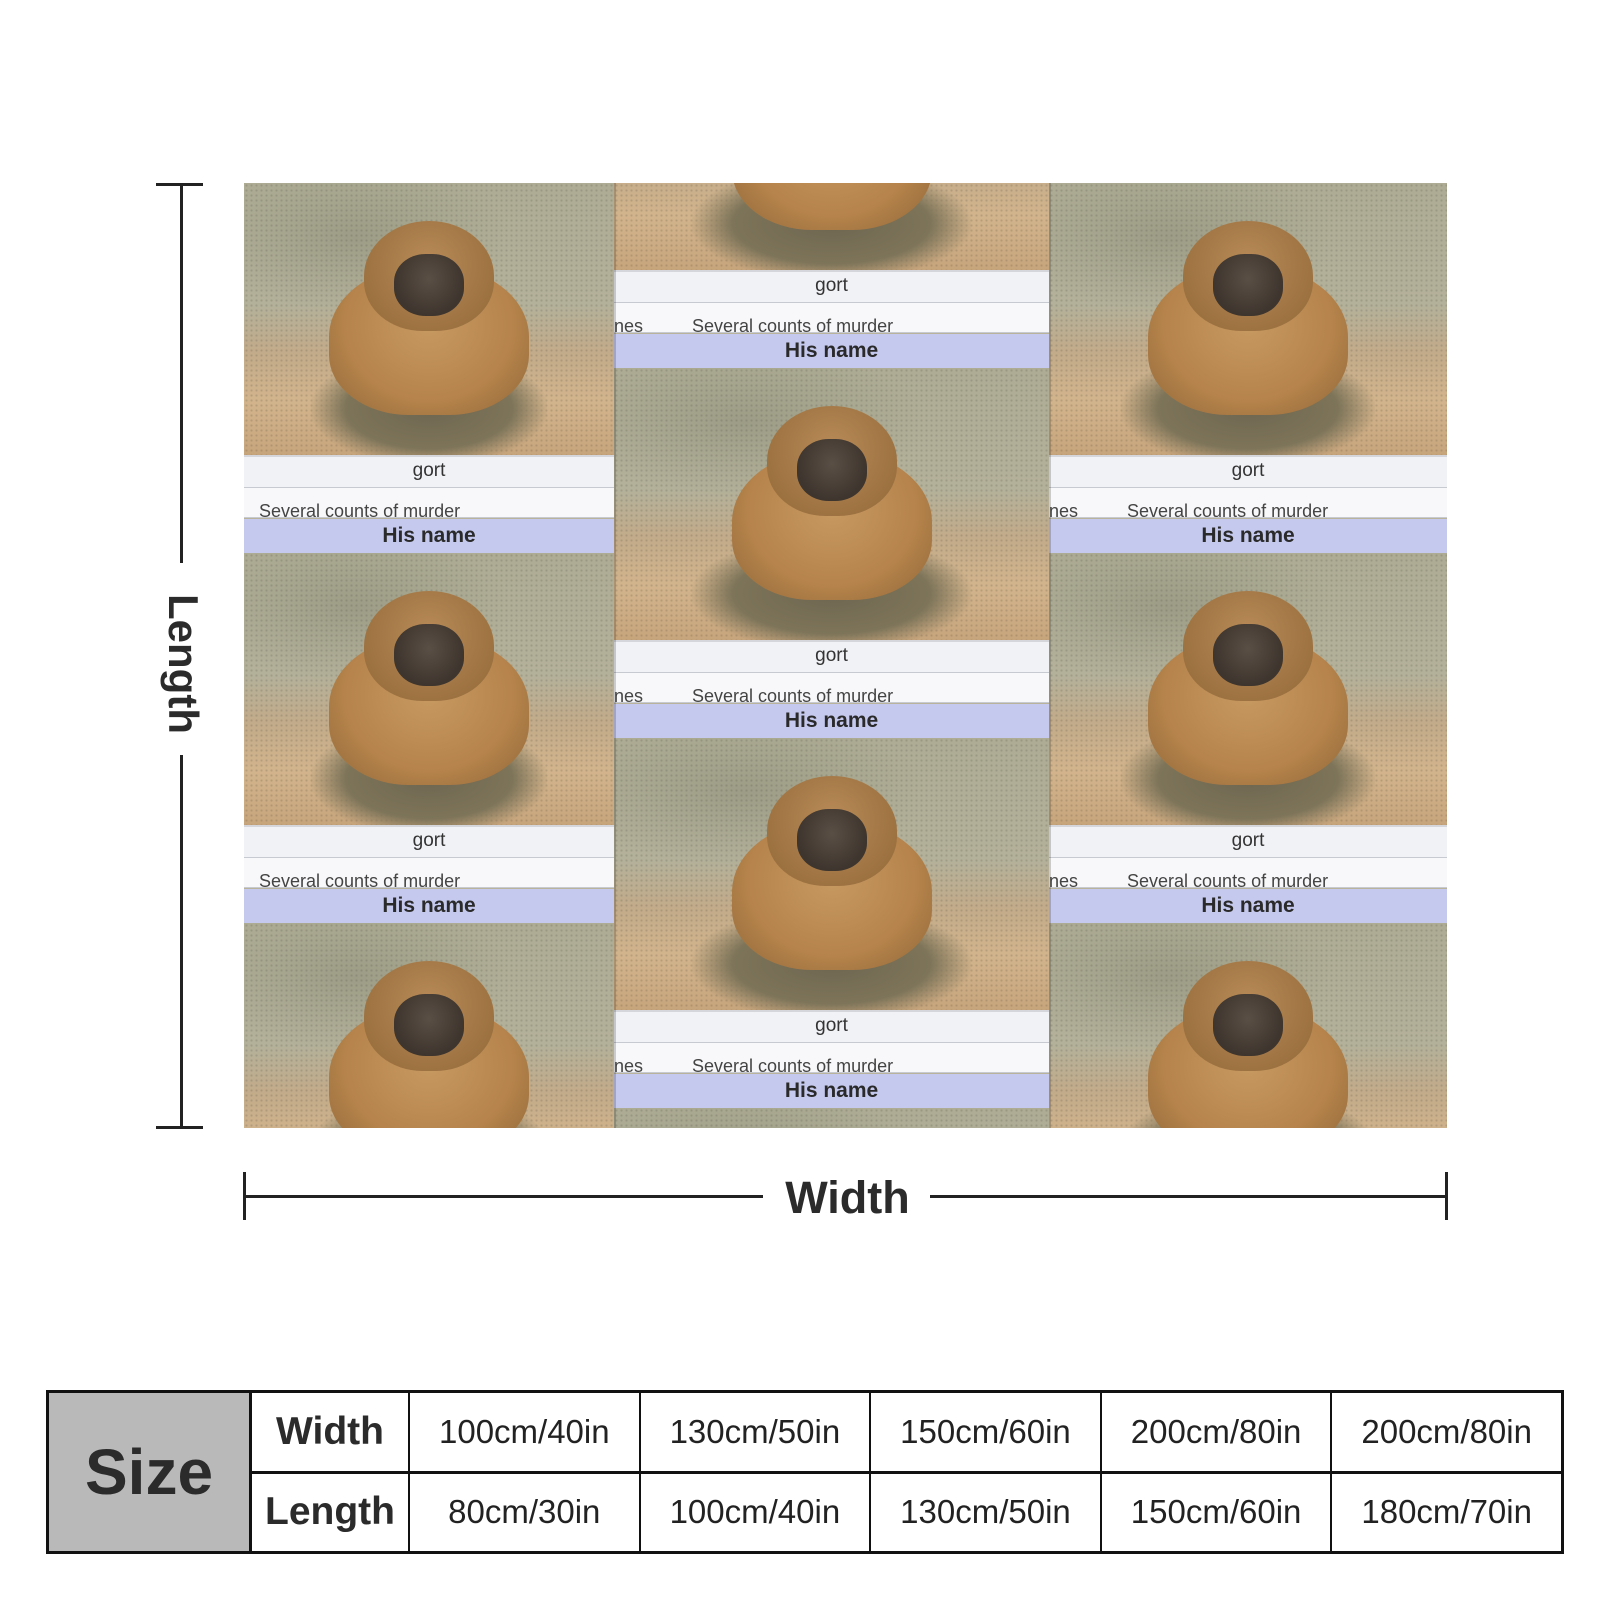 The height and width of the screenshot is (1600, 1600). I want to click on length-bottom-tick, so click(179, 1127).